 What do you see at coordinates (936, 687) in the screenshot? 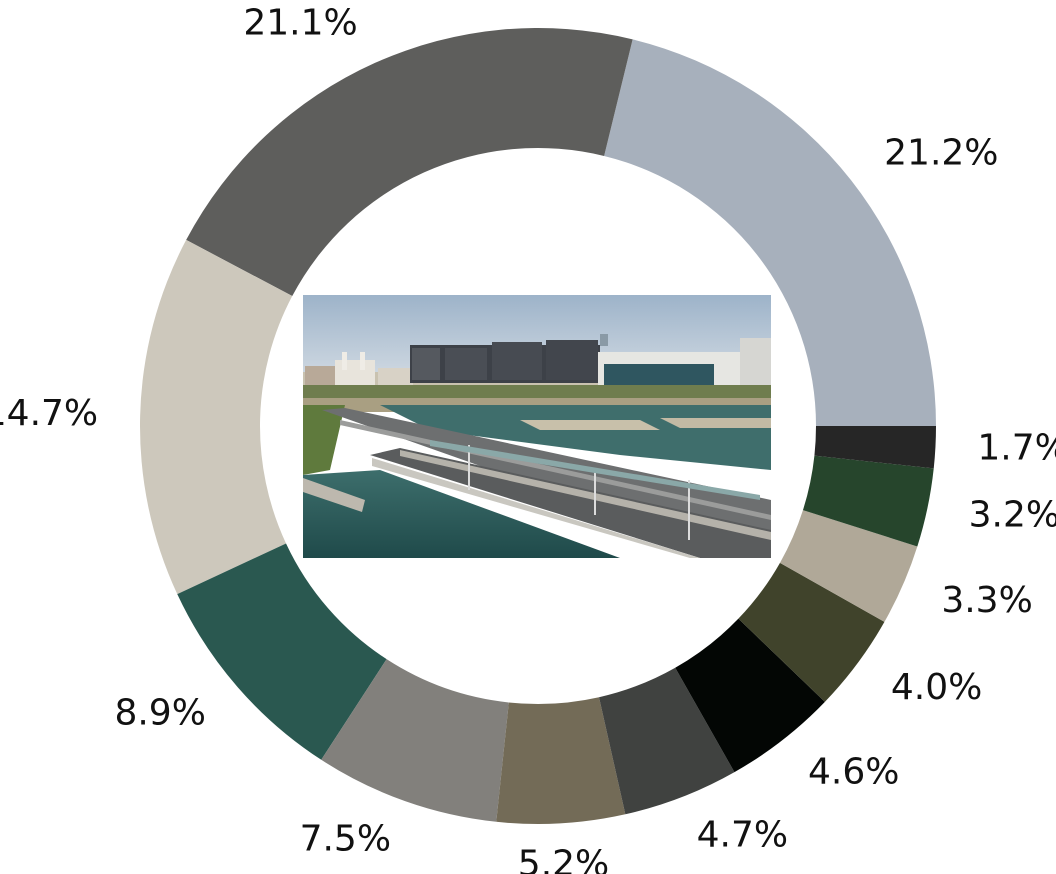
I see `slice-label: 4.0%` at bounding box center [936, 687].